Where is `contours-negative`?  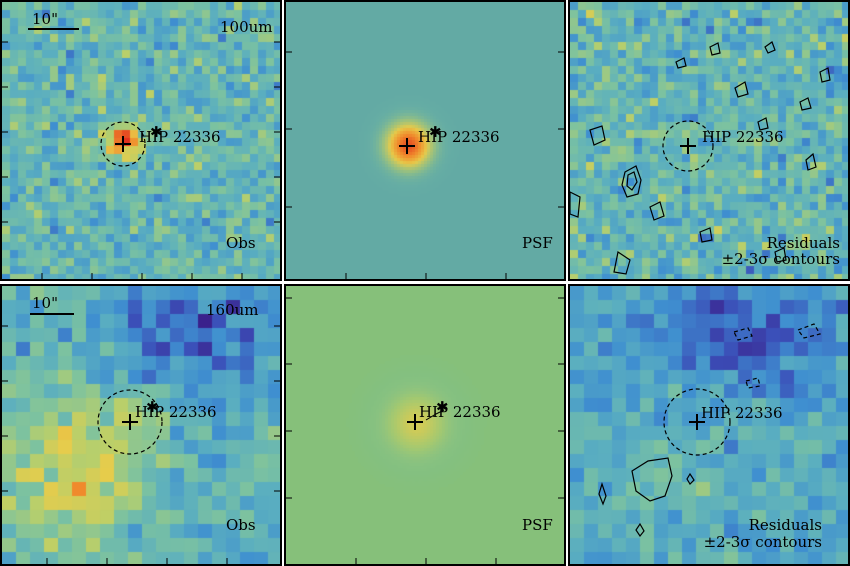 contours-negative is located at coordinates (777, 356).